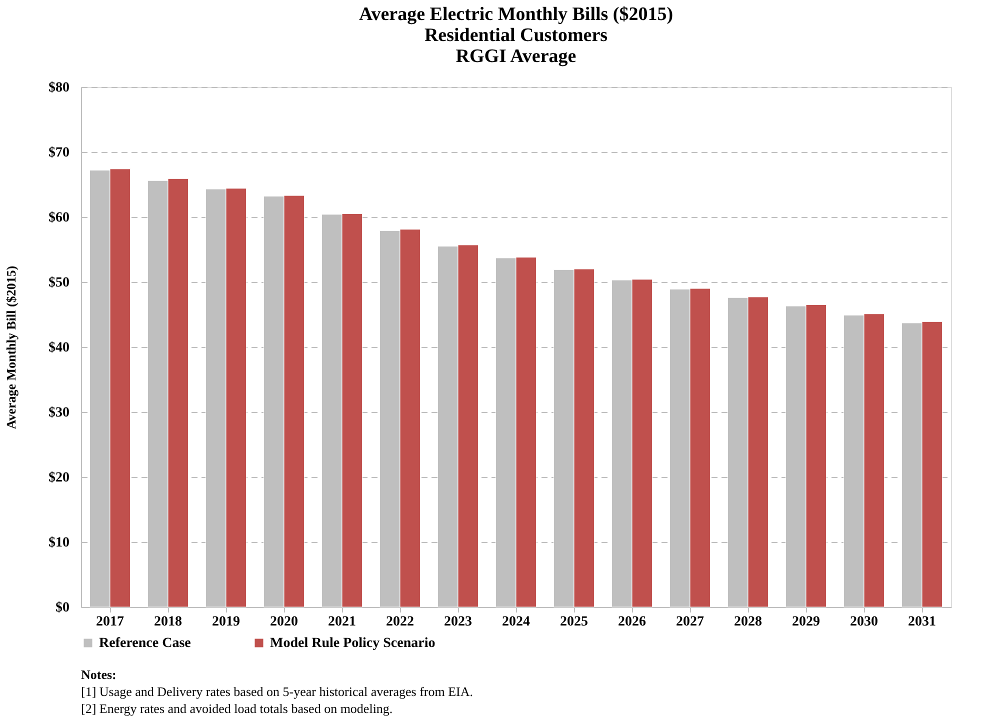  Describe the element at coordinates (59, 348) in the screenshot. I see `y-tick-label: $40` at that location.